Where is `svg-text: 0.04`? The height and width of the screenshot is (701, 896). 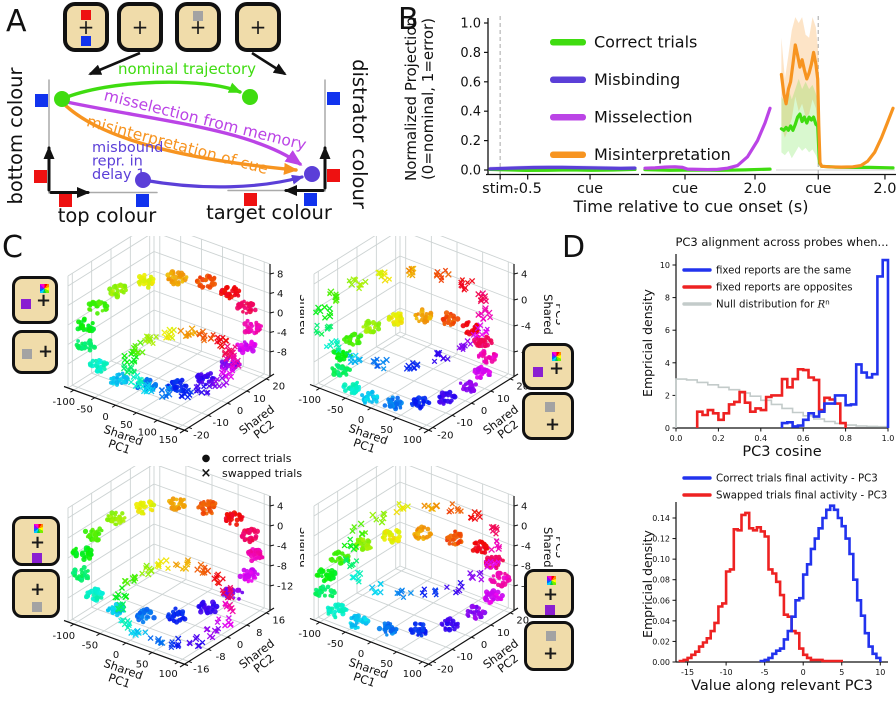 svg-text: 0.04 is located at coordinates (661, 621).